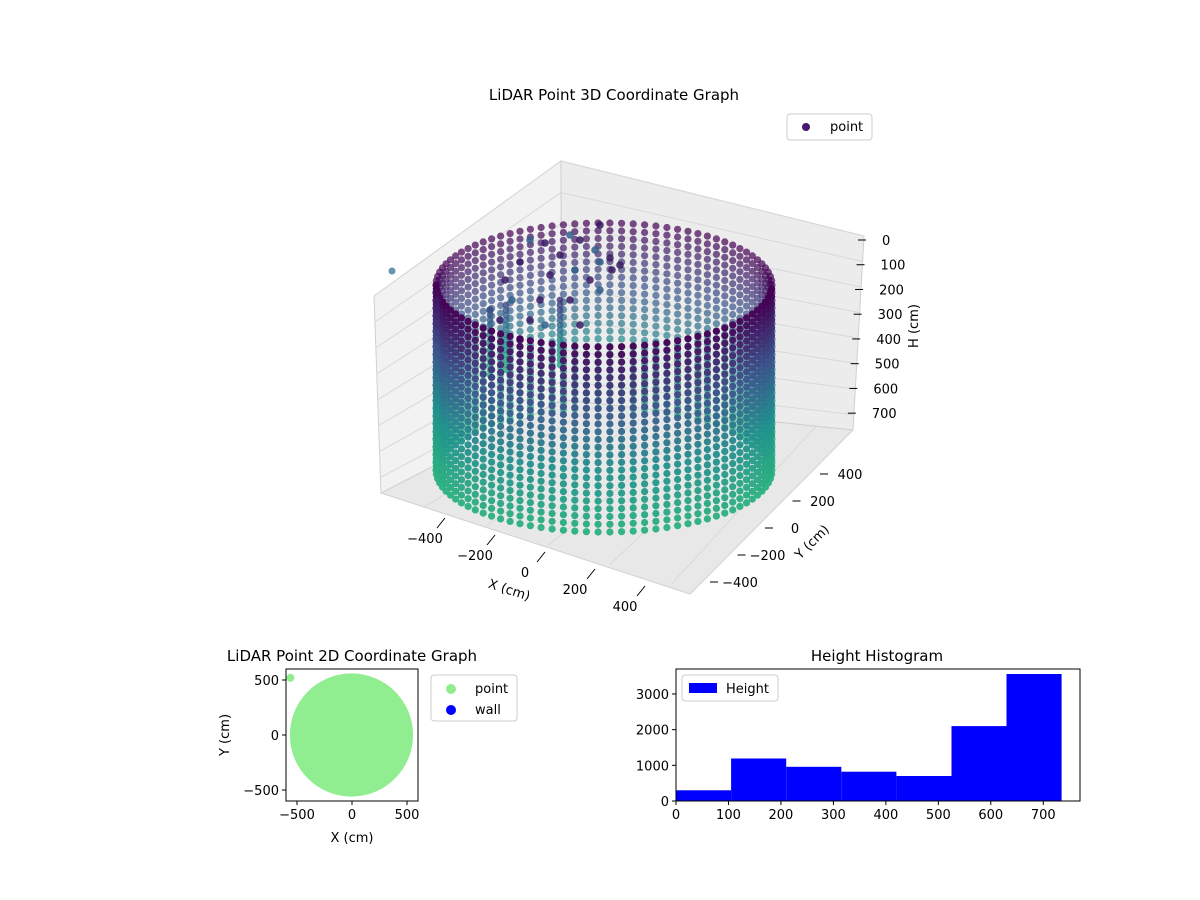 The width and height of the screenshot is (1200, 900). Describe the element at coordinates (886, 241) in the screenshot. I see `z-tick-label: 0` at that location.